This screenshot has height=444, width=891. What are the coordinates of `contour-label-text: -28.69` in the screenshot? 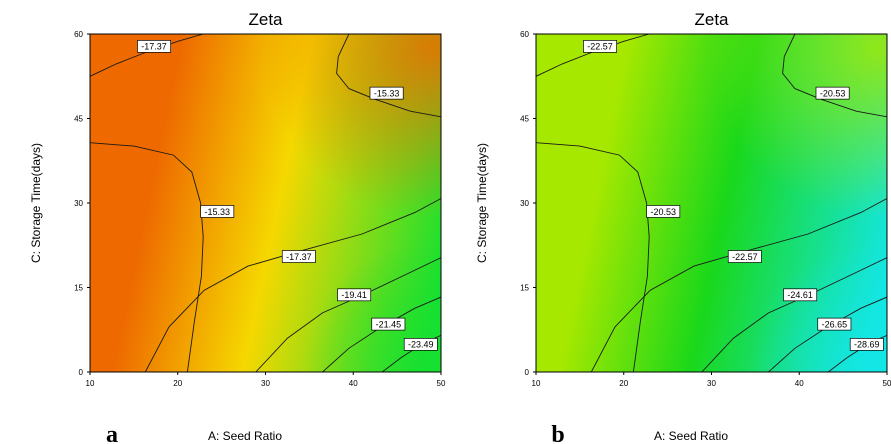 It's located at (867, 345).